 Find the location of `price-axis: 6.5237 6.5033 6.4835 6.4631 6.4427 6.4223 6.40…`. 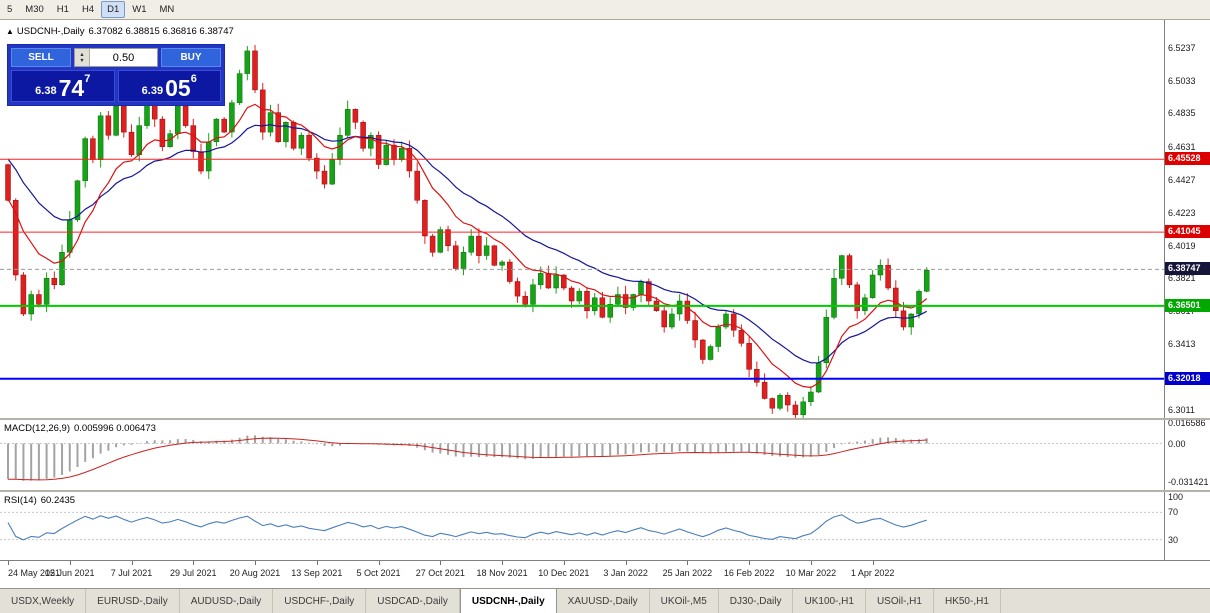

price-axis: 6.5237 6.5033 6.4835 6.4631 6.4427 6.4223 6.40… is located at coordinates (1187, 290).